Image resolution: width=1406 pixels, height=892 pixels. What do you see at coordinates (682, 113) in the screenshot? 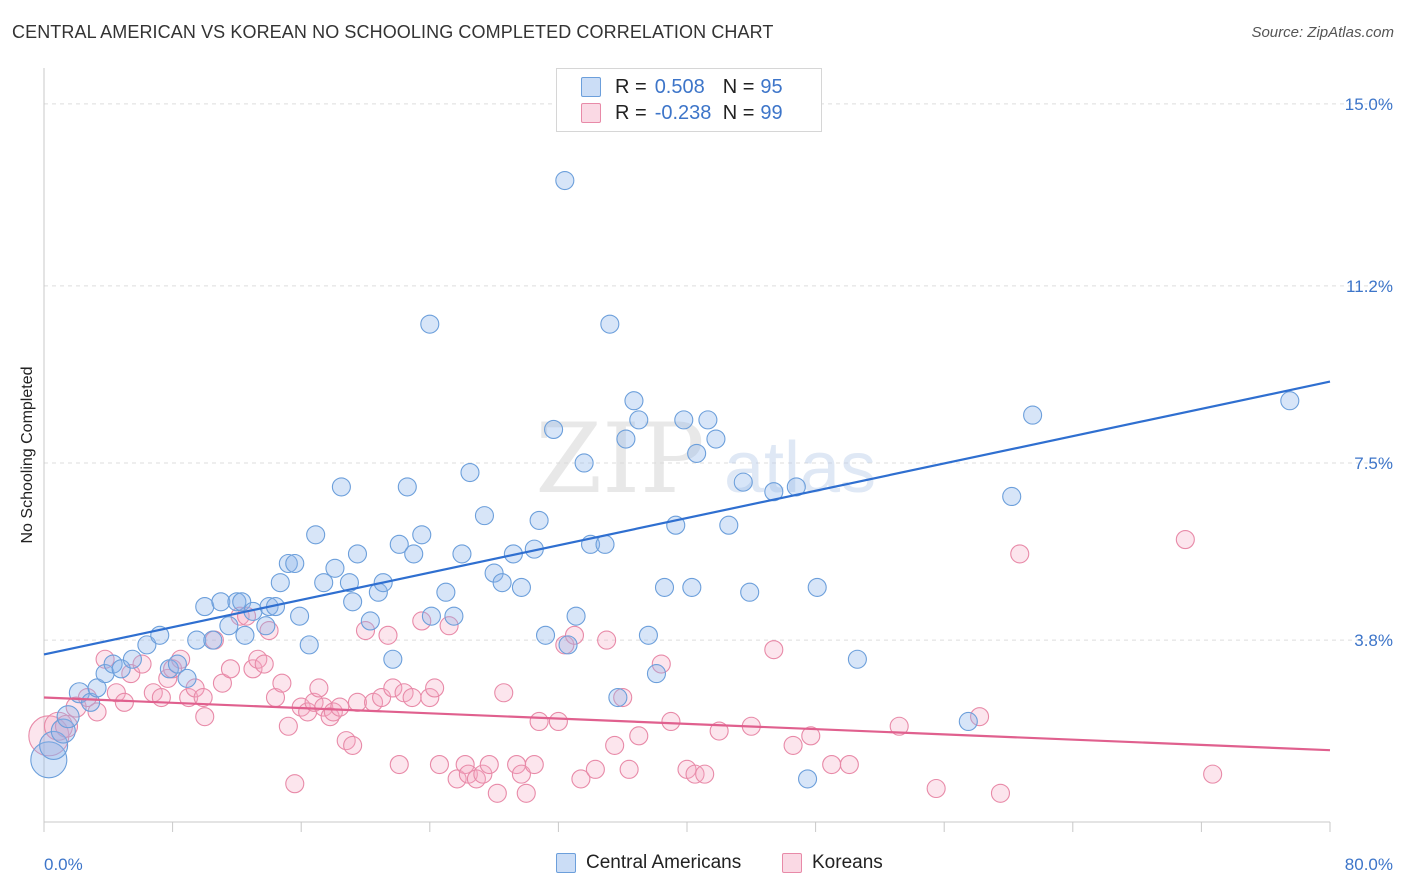
I see `legend-row-korean: R = -0.238 N = 99` at bounding box center [682, 113].